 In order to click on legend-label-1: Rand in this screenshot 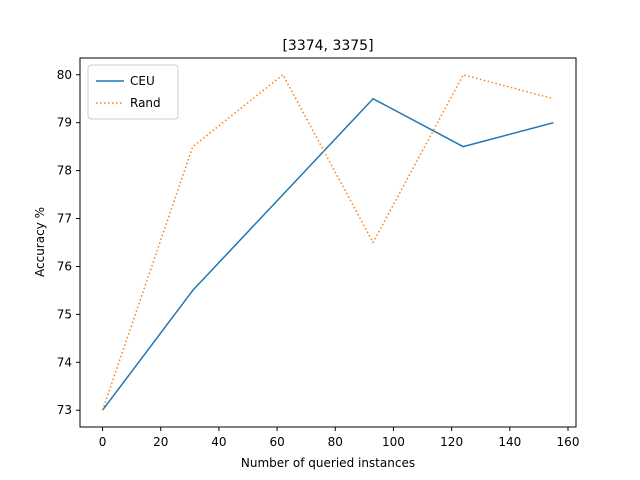, I will do `click(145, 103)`.